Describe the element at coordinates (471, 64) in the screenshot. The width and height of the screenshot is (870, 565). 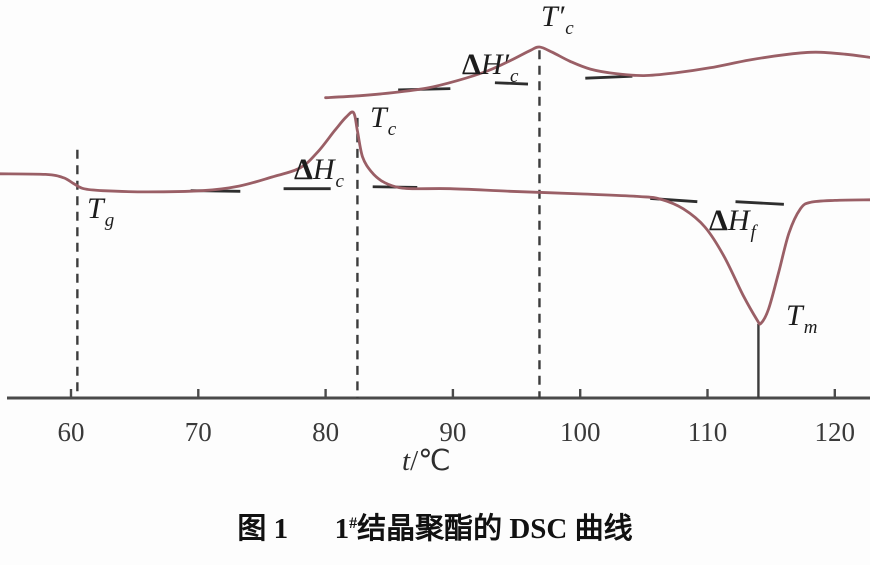
I see `annotation-delta-hc-prime-delta: Δ` at that location.